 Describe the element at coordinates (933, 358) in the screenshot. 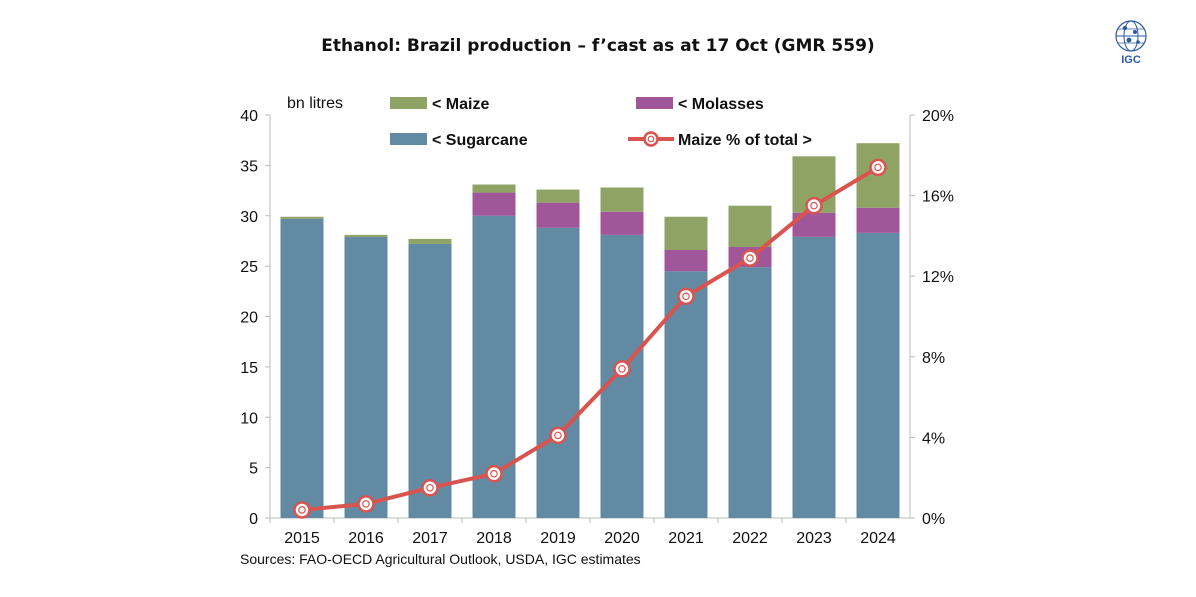

I see `y2-tick-label: 8%` at that location.